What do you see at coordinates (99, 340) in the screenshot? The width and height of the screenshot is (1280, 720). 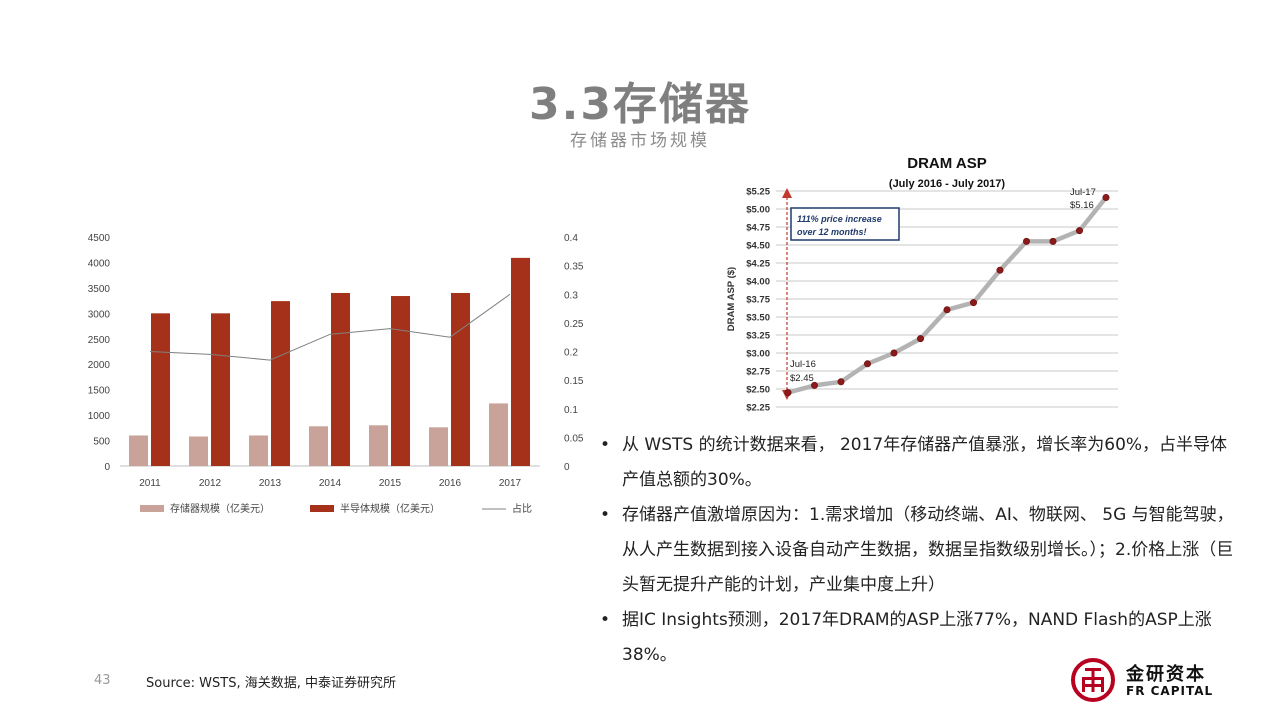 I see `y-tick-label: 2500` at bounding box center [99, 340].